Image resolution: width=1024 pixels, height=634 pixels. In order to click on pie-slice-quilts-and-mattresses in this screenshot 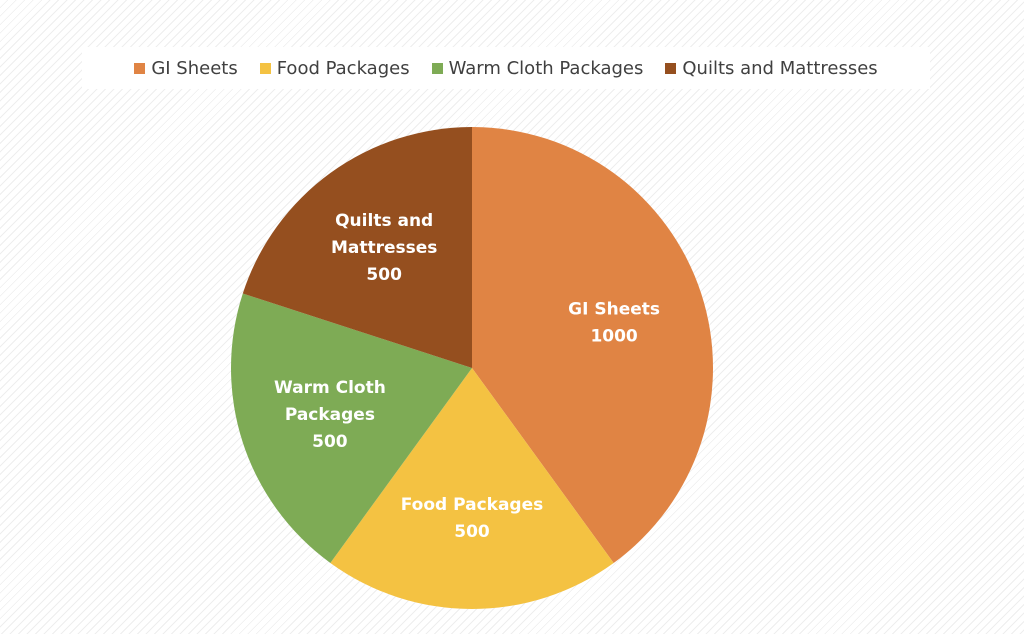, I will do `click(357, 247)`.